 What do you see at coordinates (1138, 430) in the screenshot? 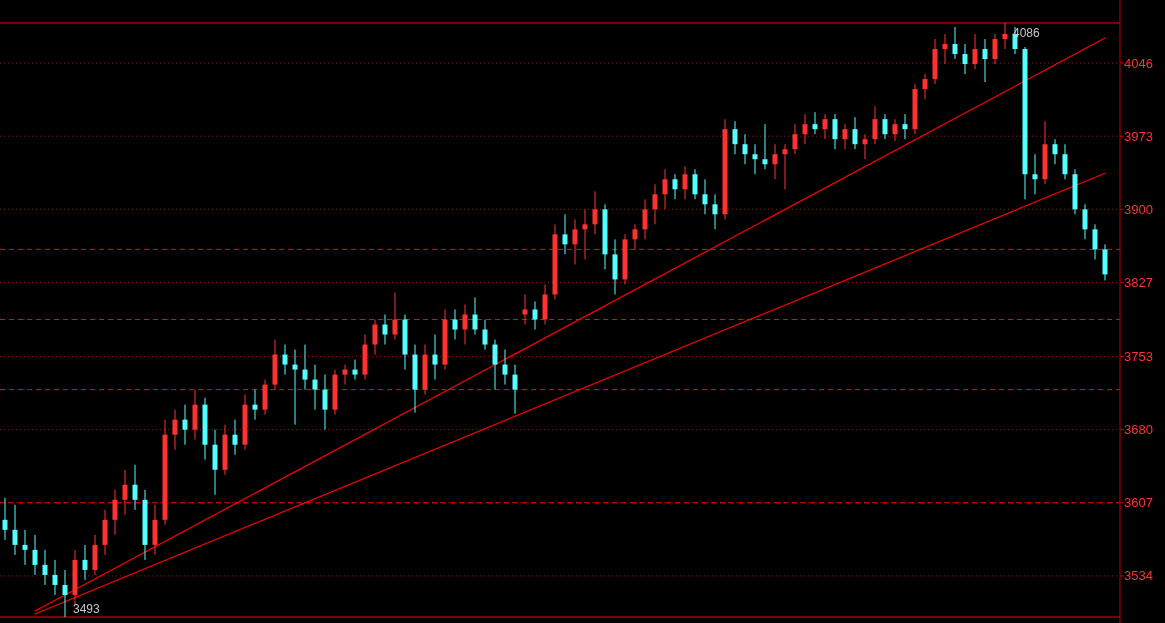
I see `y-tick-label: 3680` at bounding box center [1138, 430].